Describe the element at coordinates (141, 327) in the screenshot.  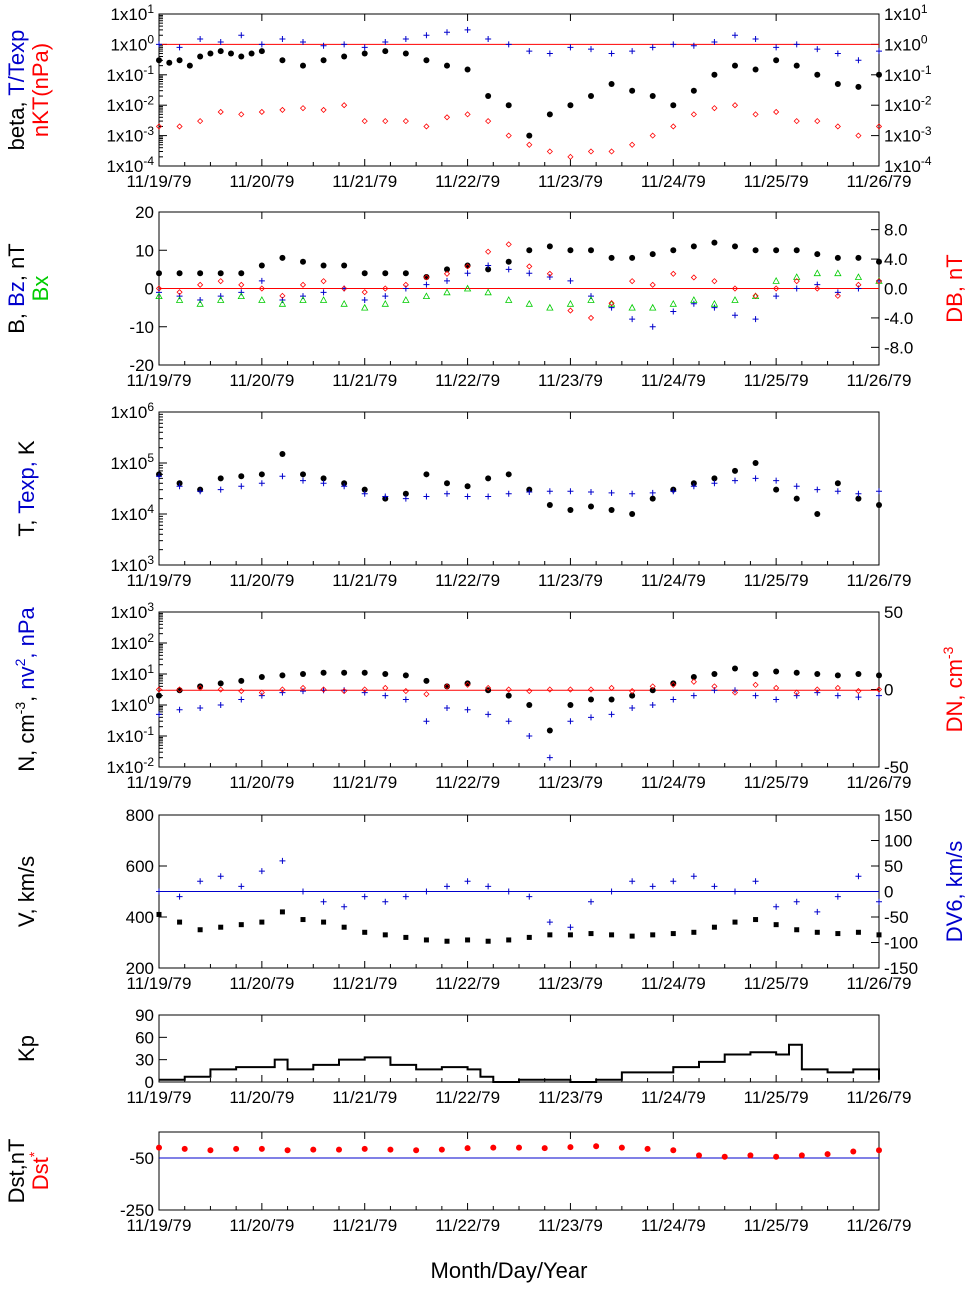
I see `y-tick-label: -10` at that location.